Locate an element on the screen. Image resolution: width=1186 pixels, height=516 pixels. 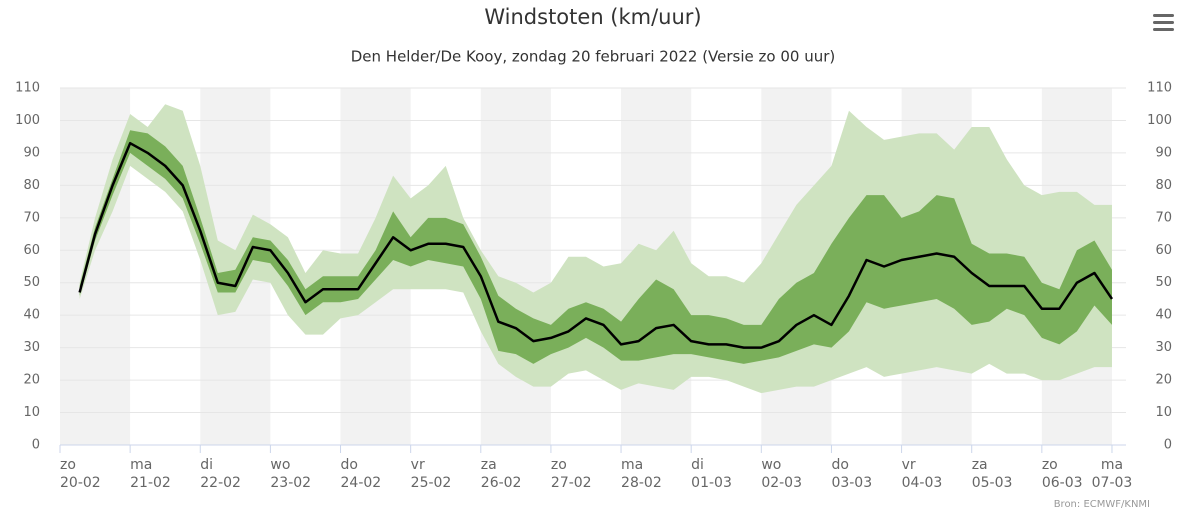
x-tick-label: 20-02 is located at coordinates (80, 483).